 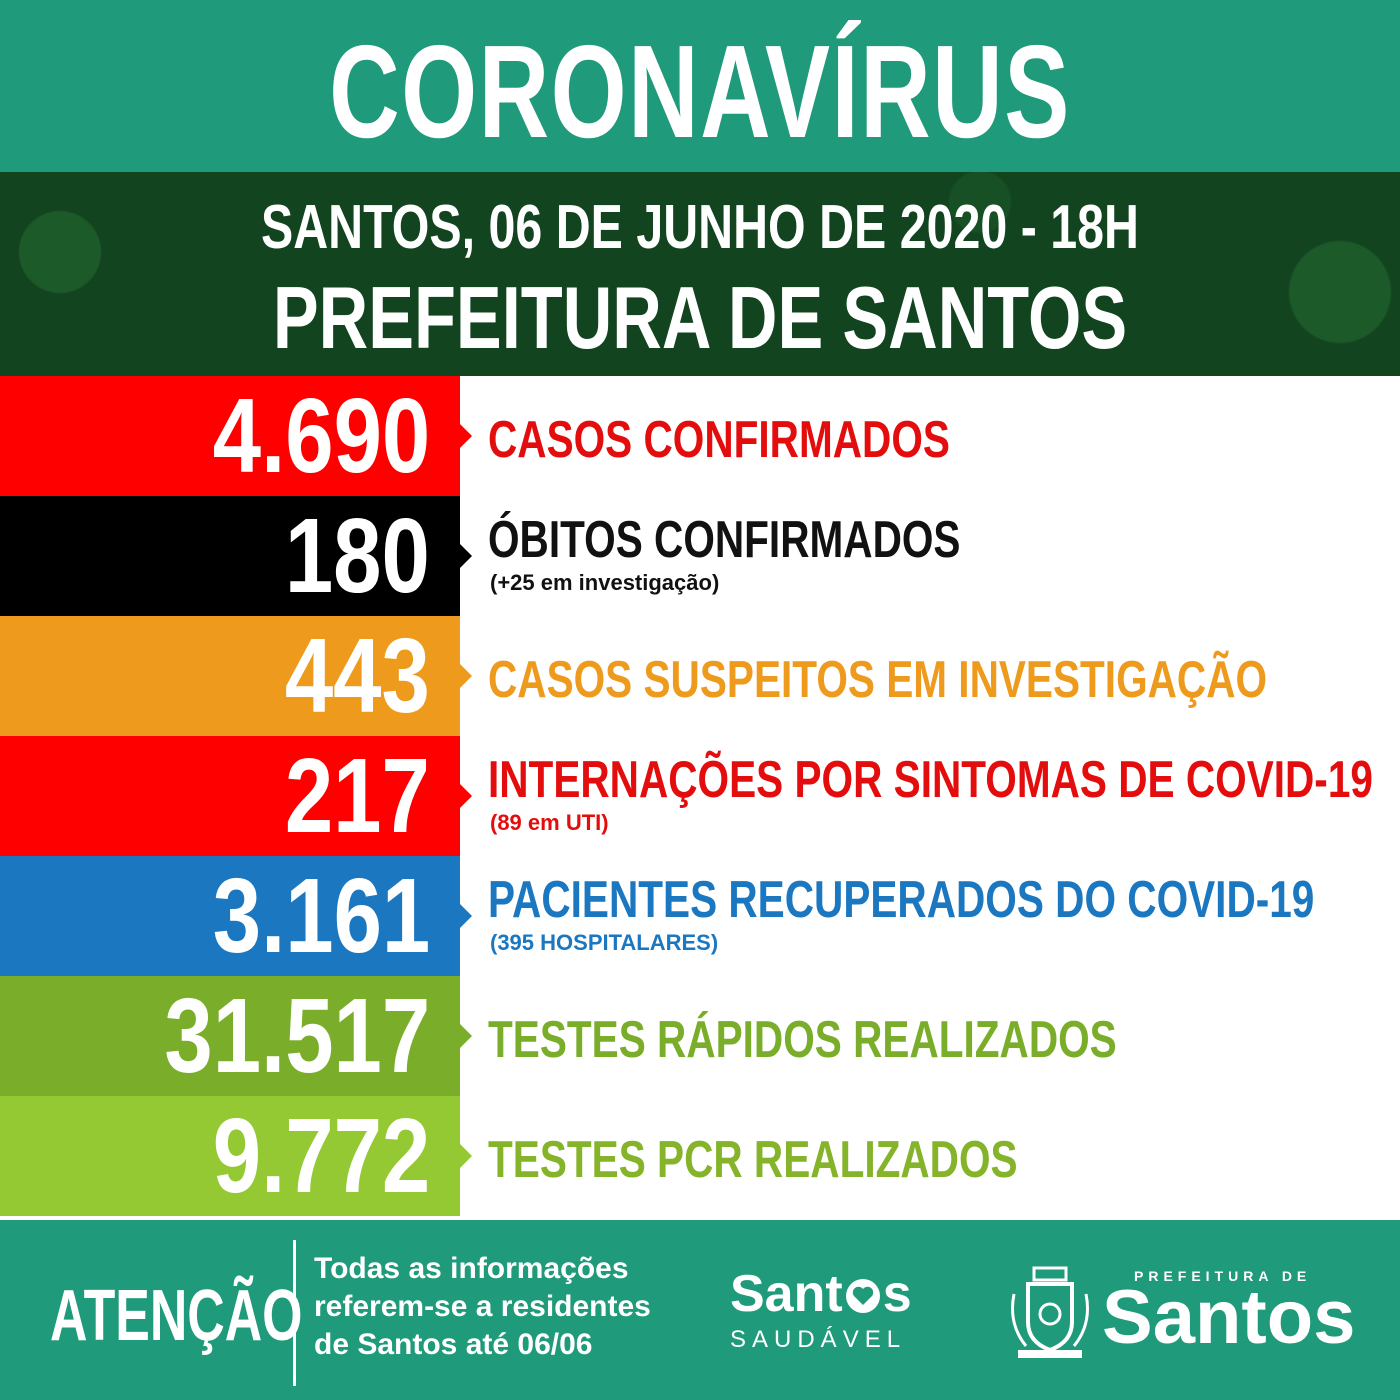 What do you see at coordinates (357, 556) in the screenshot?
I see `stat-value: 180` at bounding box center [357, 556].